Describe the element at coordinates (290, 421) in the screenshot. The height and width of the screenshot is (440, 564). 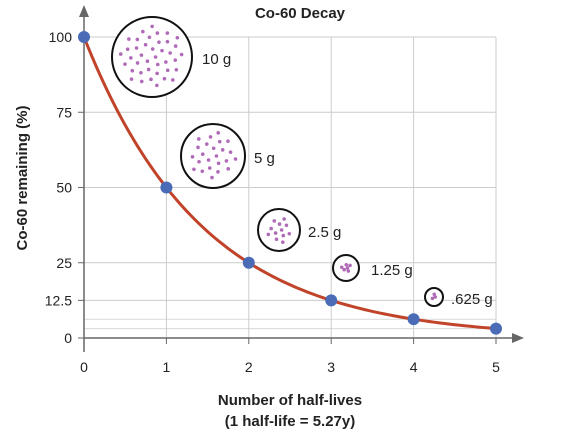
I see `x-axis-label-line2: (1 half-life = 5.27y)` at that location.